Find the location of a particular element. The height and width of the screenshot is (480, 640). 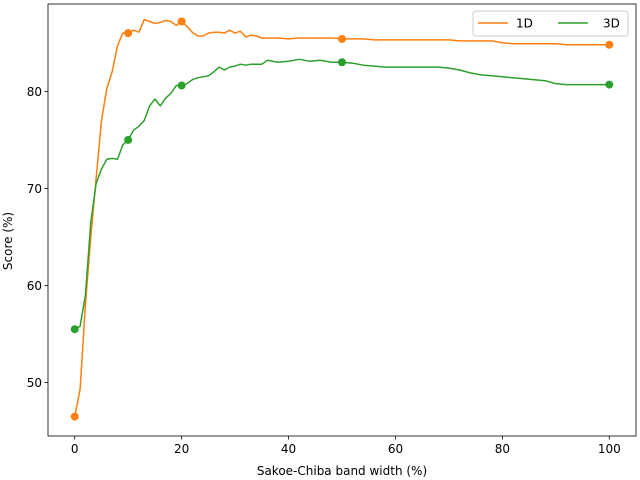

y-axis-label: Score (%) is located at coordinates (8, 241).